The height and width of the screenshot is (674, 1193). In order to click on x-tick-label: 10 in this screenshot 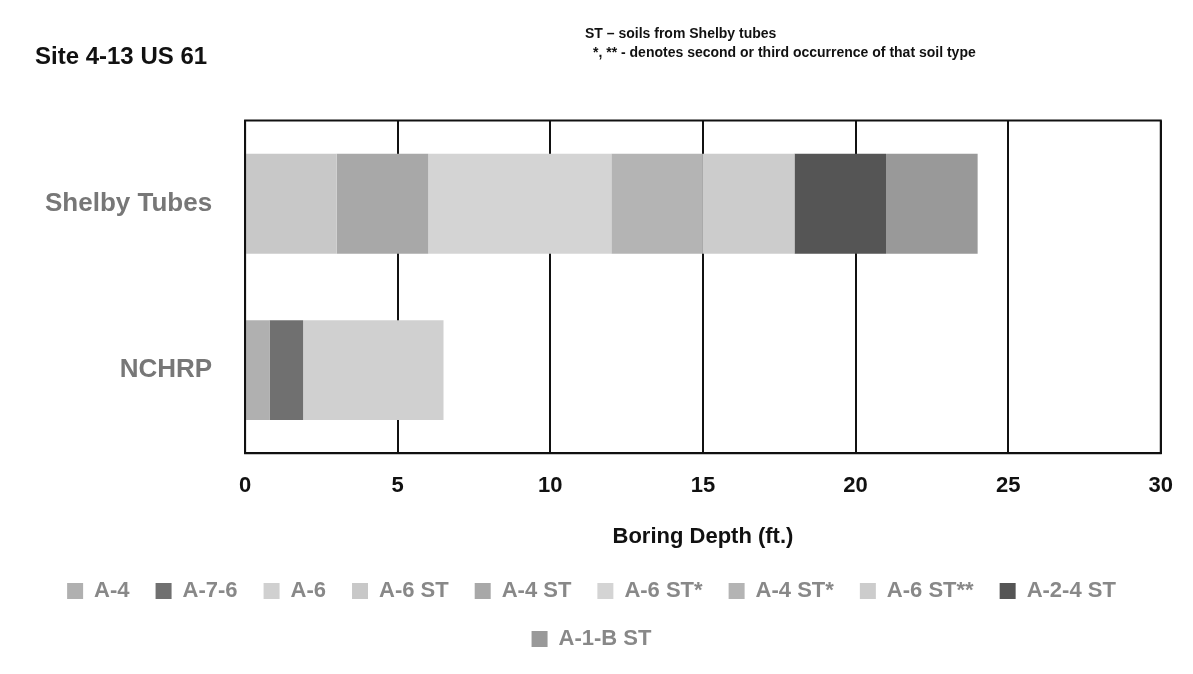, I will do `click(550, 485)`.